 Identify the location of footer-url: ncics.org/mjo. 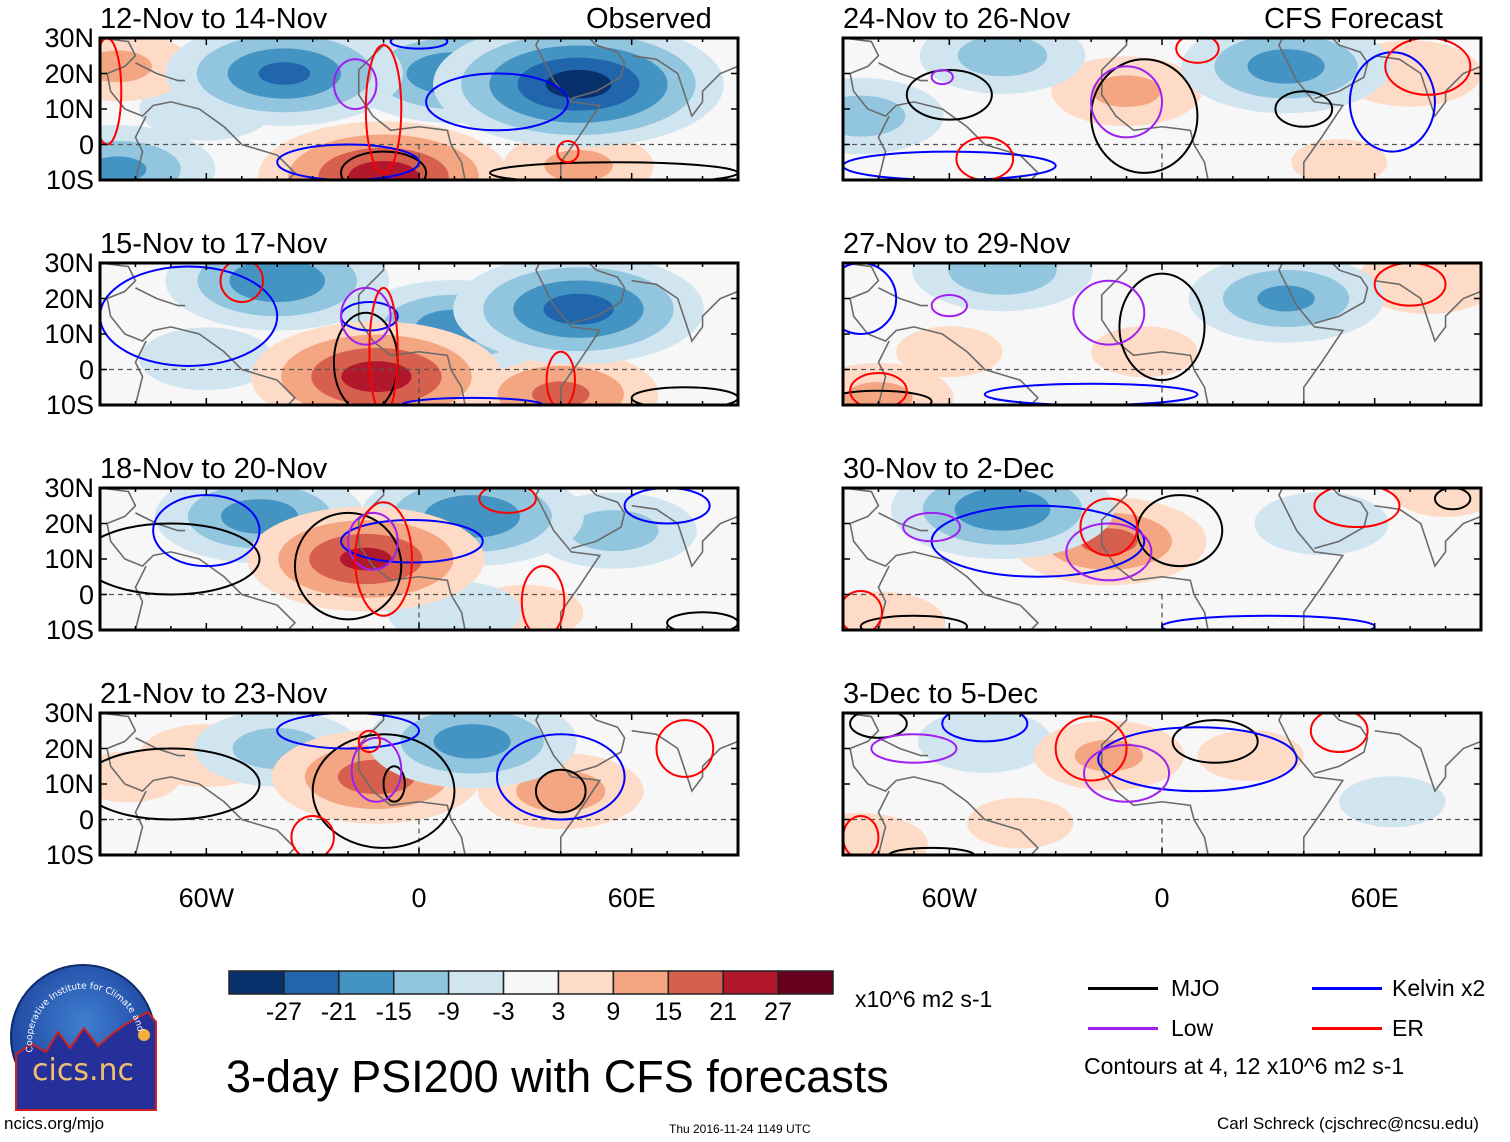
(54, 1123).